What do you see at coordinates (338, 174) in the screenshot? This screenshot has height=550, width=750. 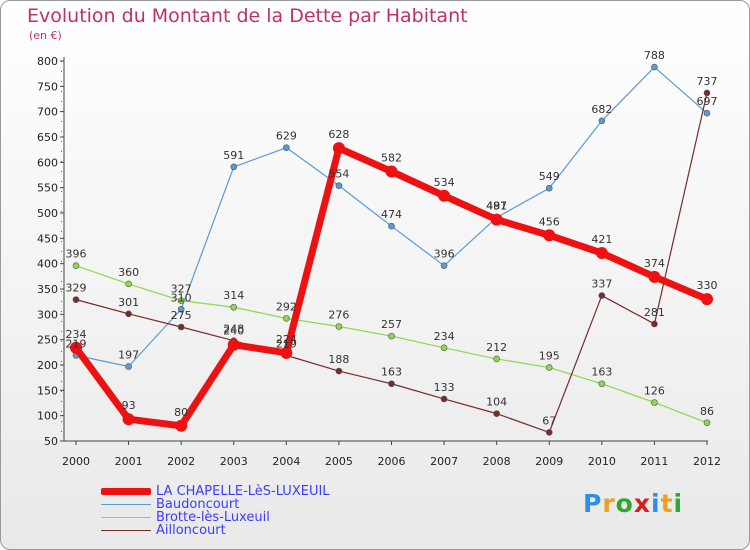 I see `data-label-baudoncourt: 554` at bounding box center [338, 174].